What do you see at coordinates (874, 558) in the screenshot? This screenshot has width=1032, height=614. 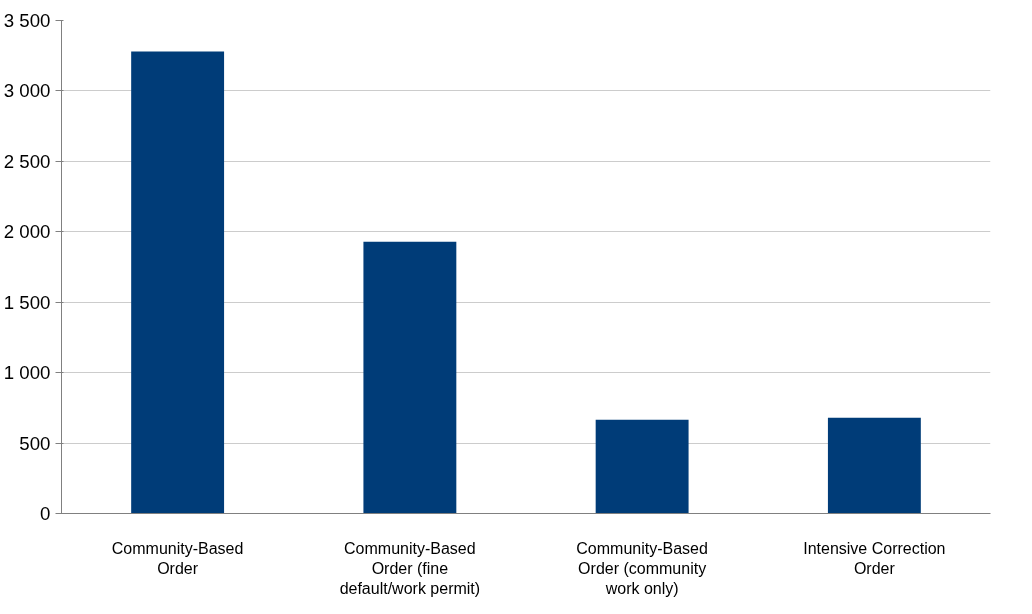 I see `x-tick-label: Intensive Correction Order` at bounding box center [874, 558].